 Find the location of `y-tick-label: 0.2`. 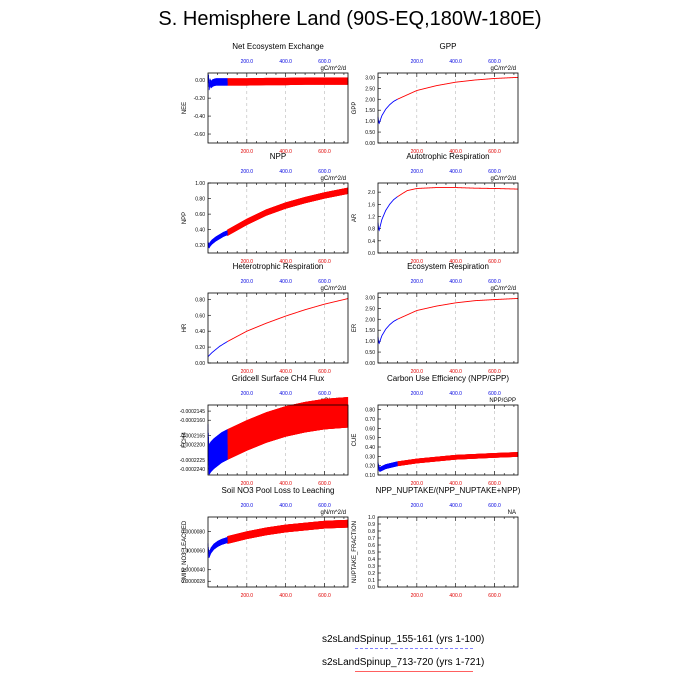

y-tick-label: 0.2 is located at coordinates (371, 574).